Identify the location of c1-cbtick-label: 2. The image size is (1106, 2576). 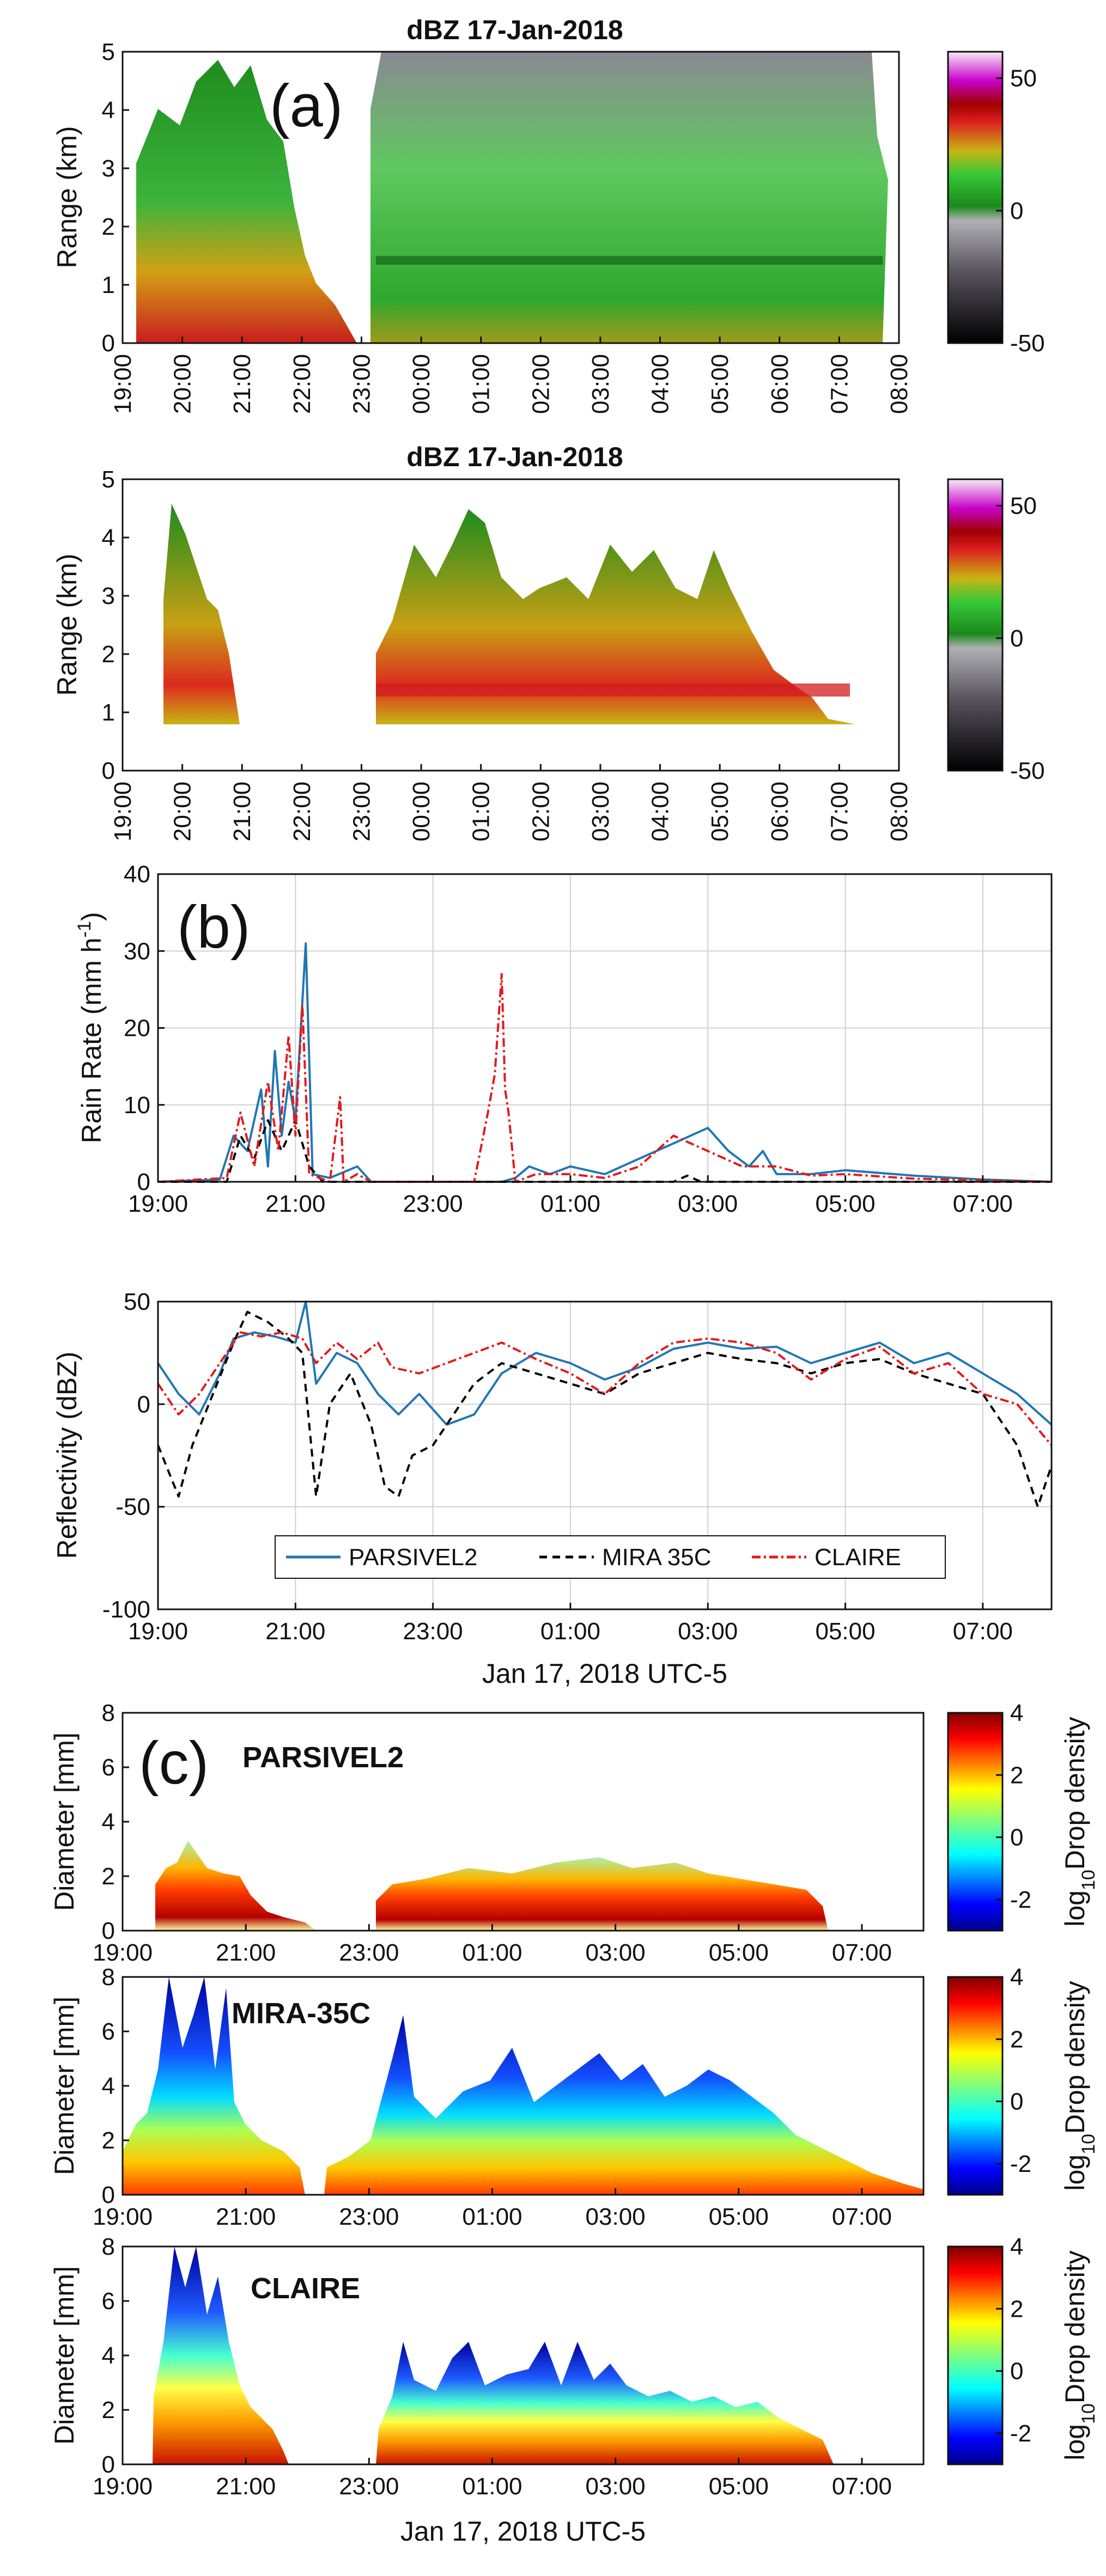
(1016, 1775).